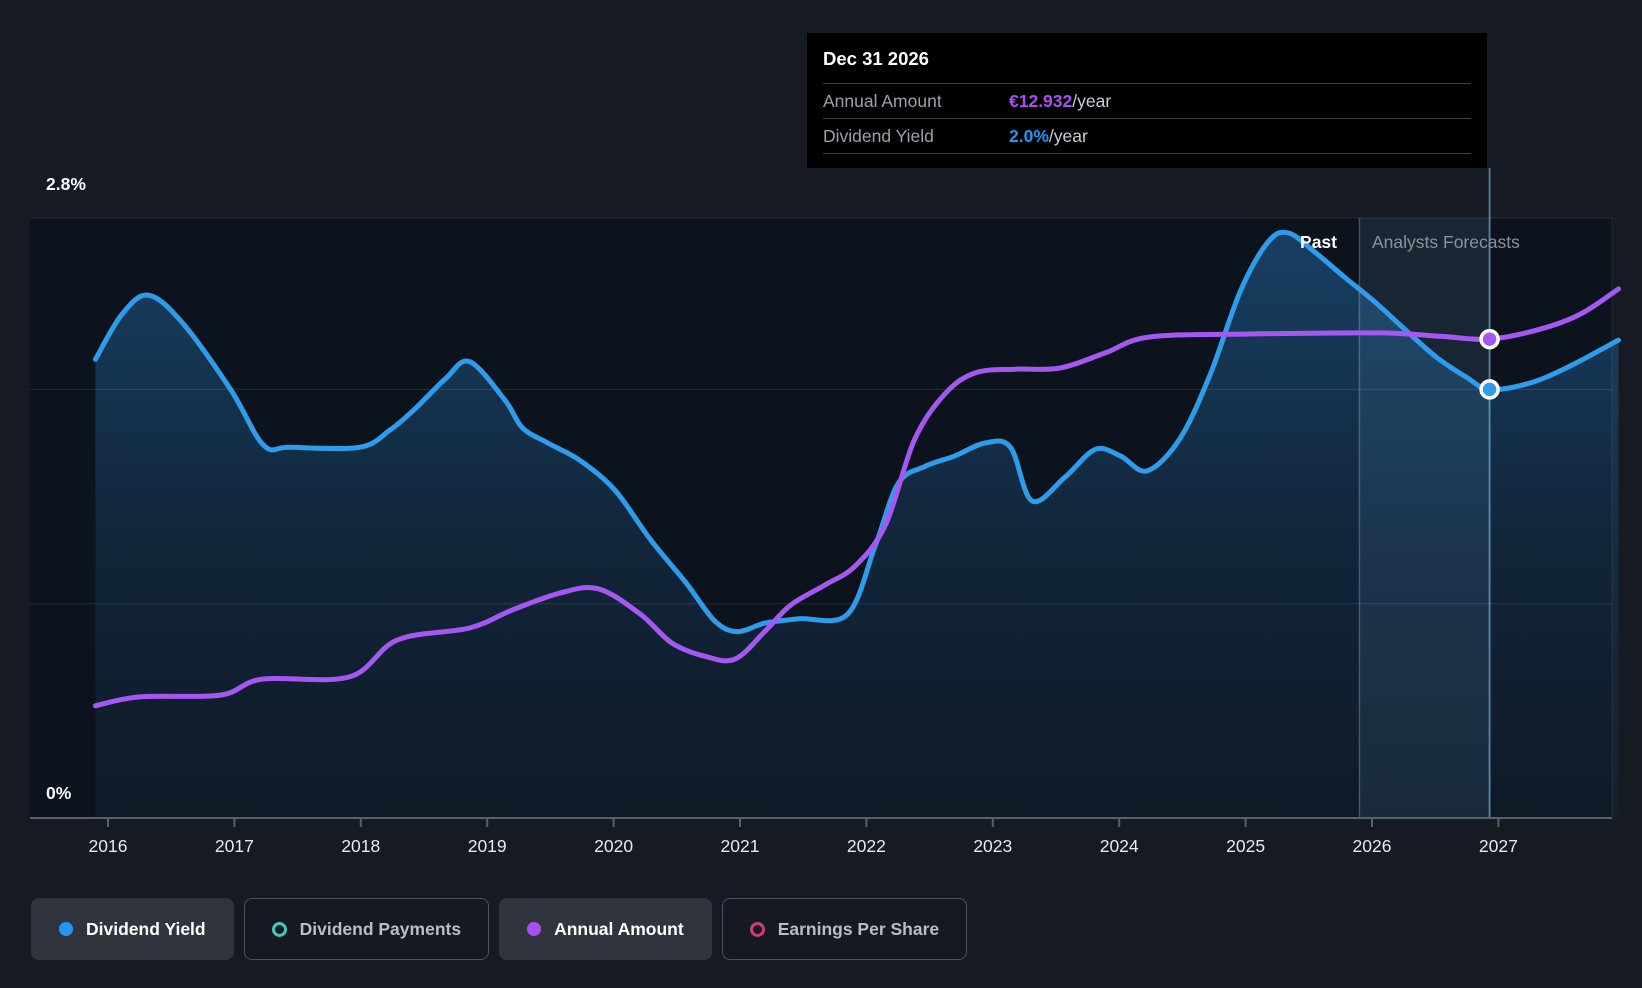 The width and height of the screenshot is (1642, 988). I want to click on tooltip-value: 2.0%, so click(1029, 136).